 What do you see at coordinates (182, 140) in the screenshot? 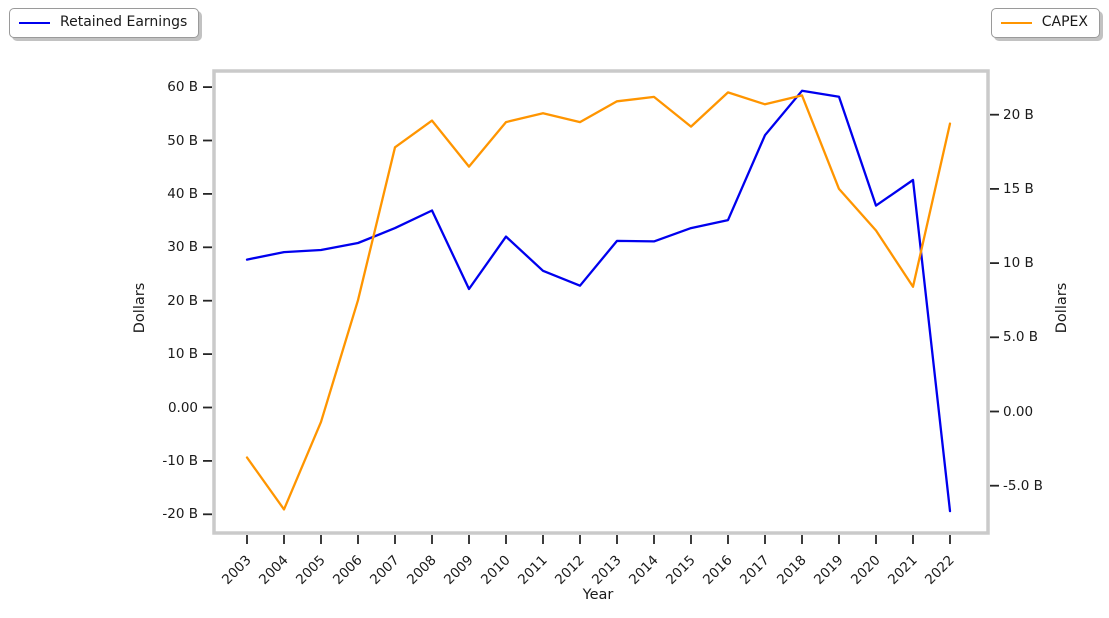
I see `left-axis-tick-label: 50 B` at bounding box center [182, 140].